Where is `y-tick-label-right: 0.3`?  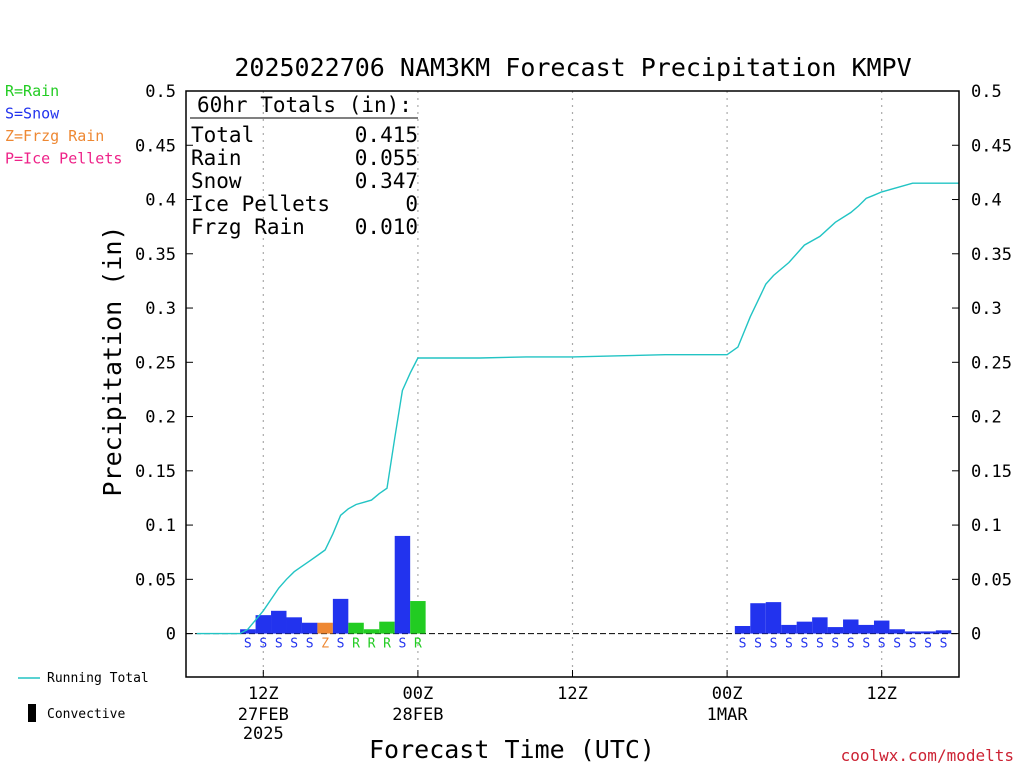 y-tick-label-right: 0.3 is located at coordinates (986, 309).